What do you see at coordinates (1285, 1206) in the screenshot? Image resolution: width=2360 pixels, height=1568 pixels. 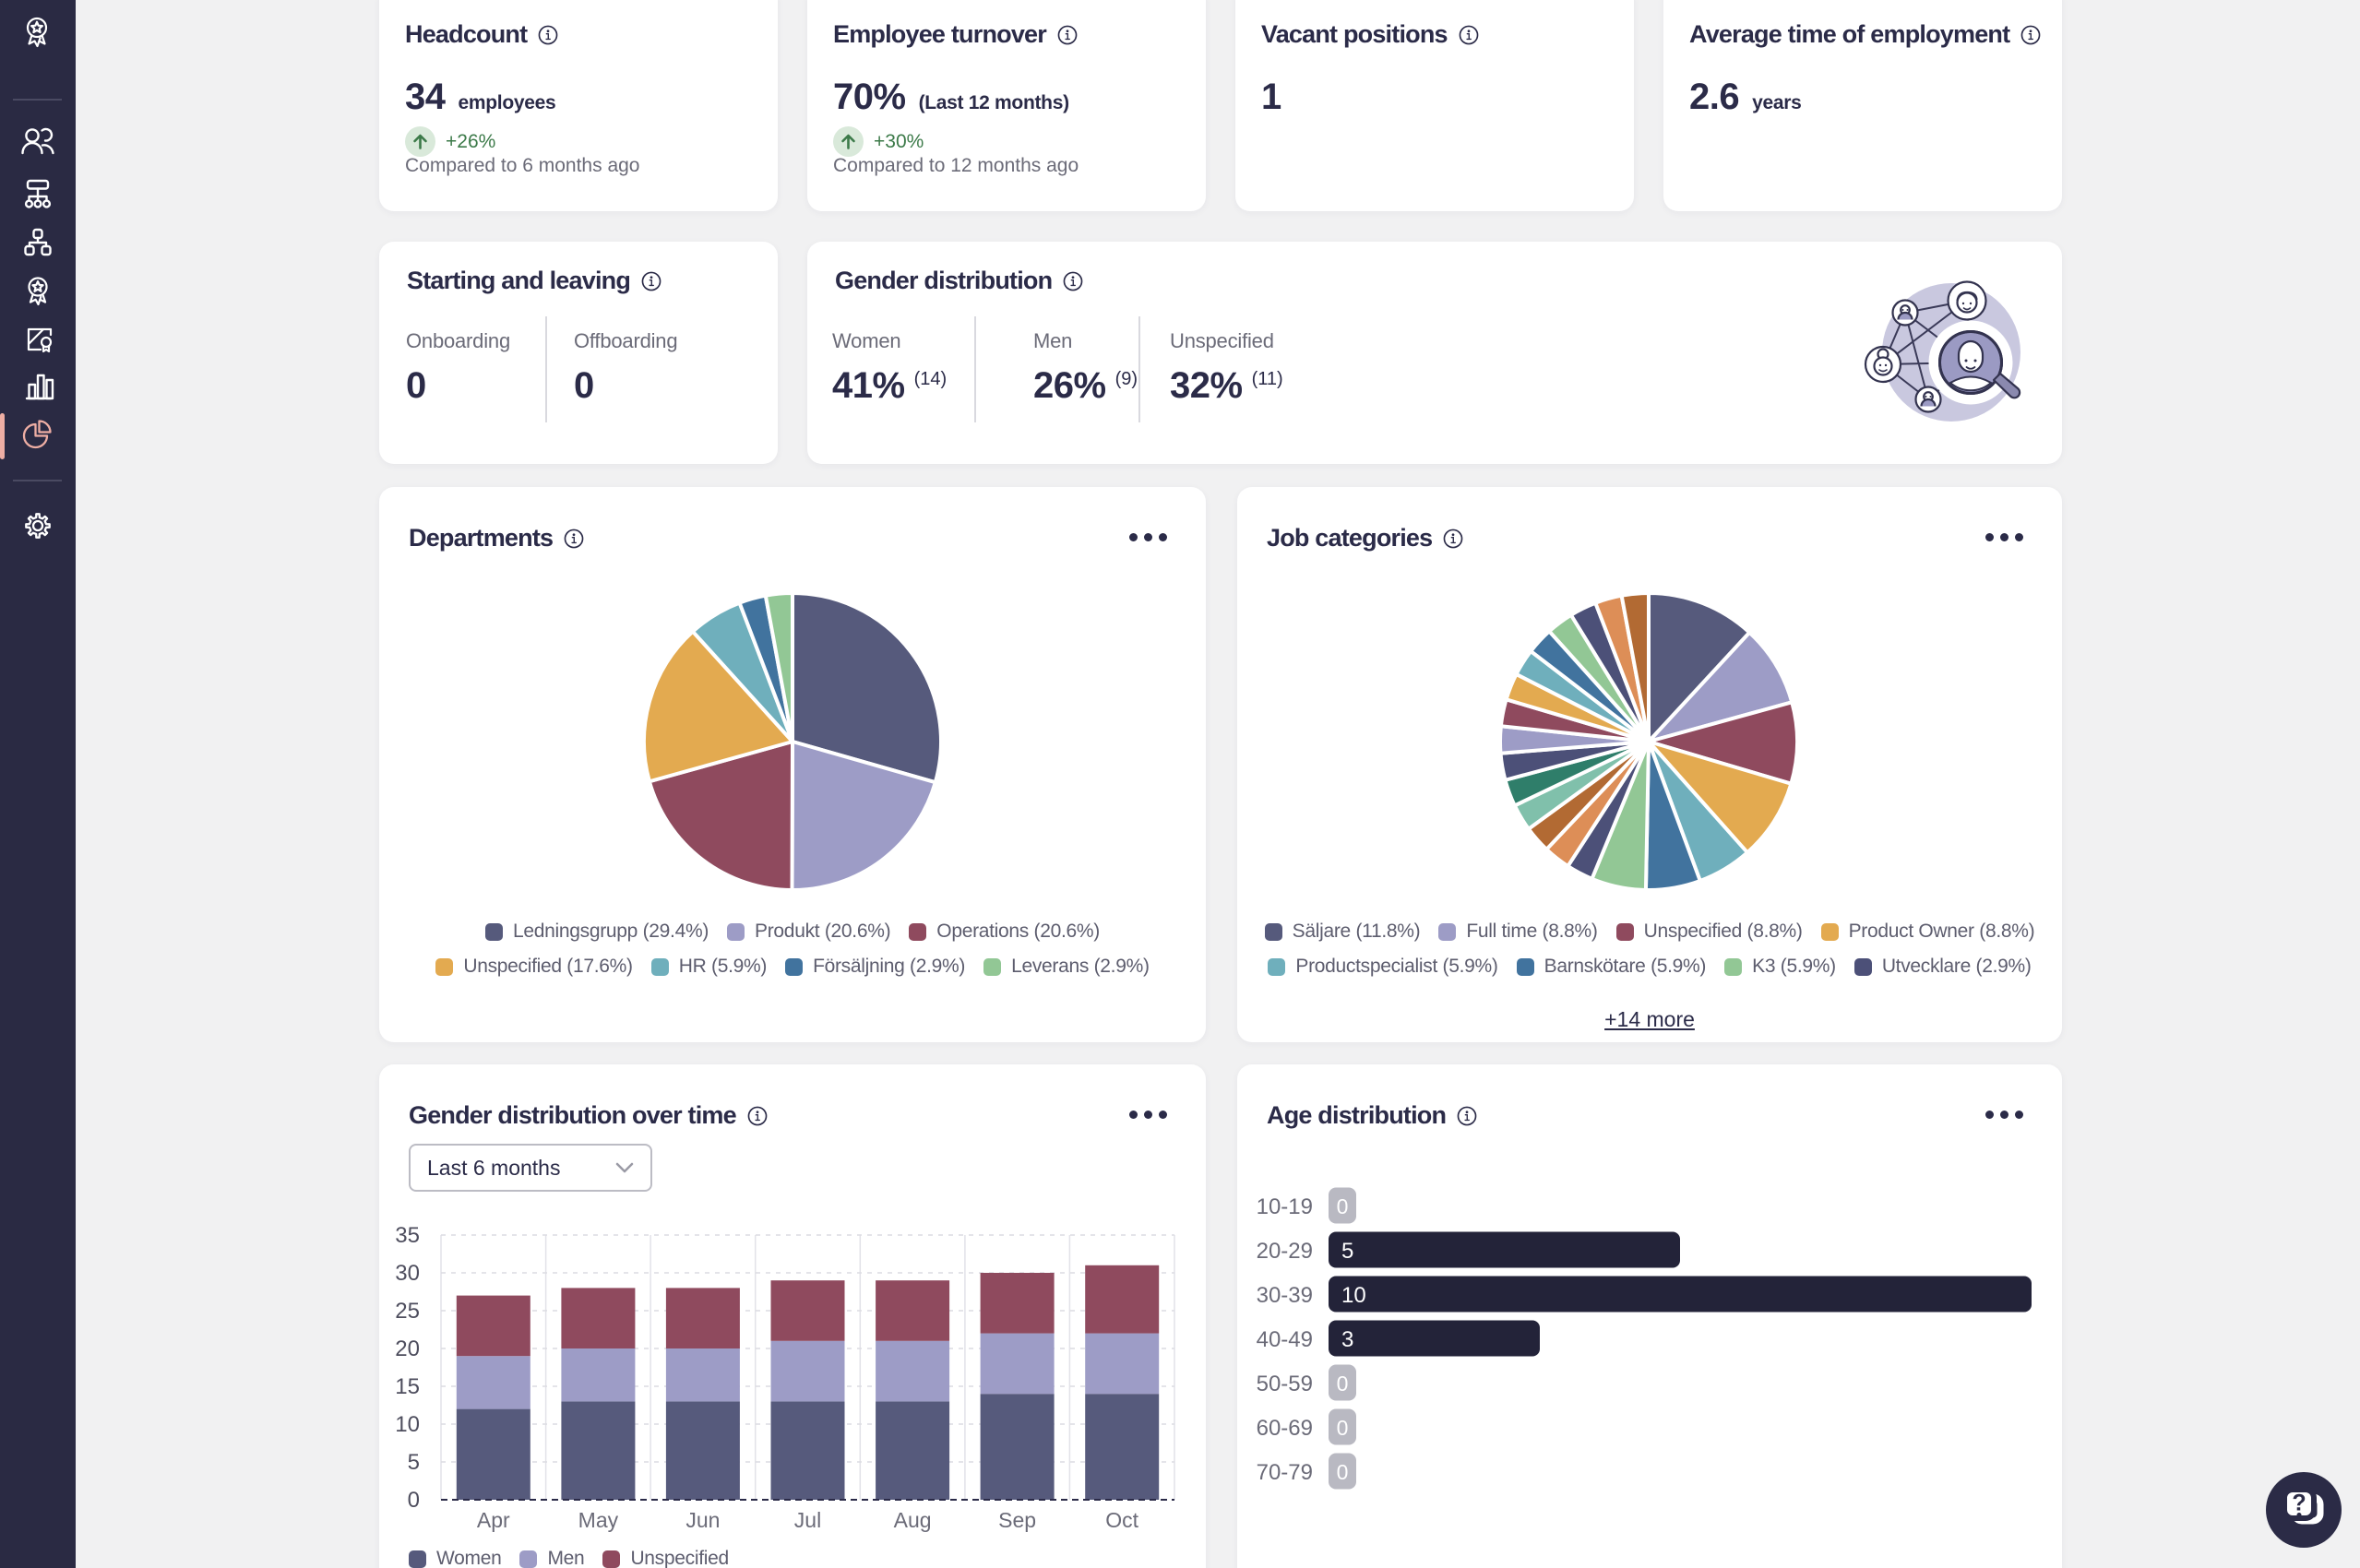 I see `svg-text: 10-19` at bounding box center [1285, 1206].